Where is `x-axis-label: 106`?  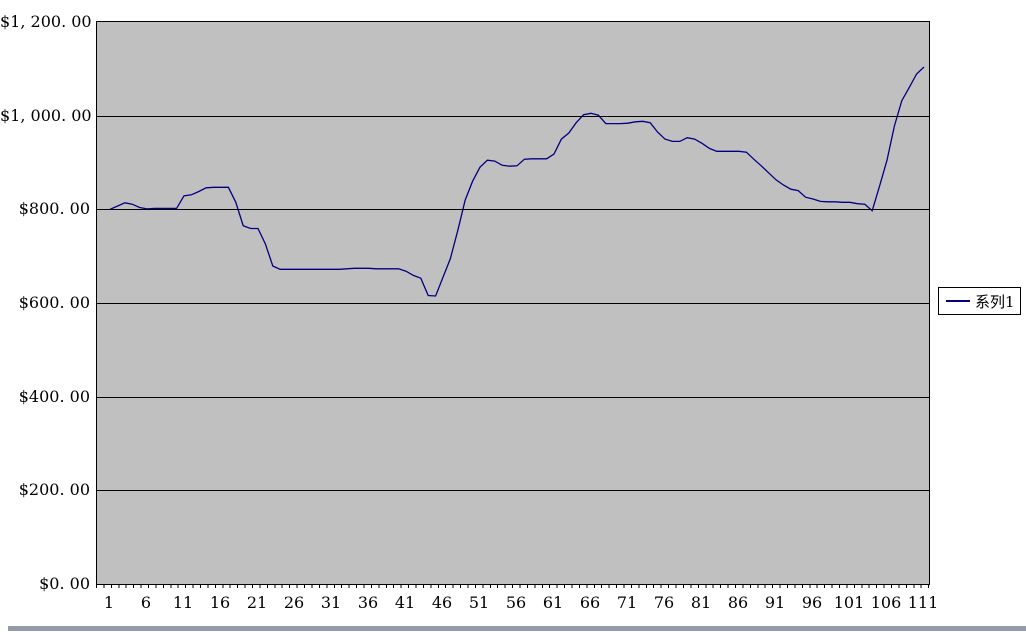
x-axis-label: 106 is located at coordinates (886, 602).